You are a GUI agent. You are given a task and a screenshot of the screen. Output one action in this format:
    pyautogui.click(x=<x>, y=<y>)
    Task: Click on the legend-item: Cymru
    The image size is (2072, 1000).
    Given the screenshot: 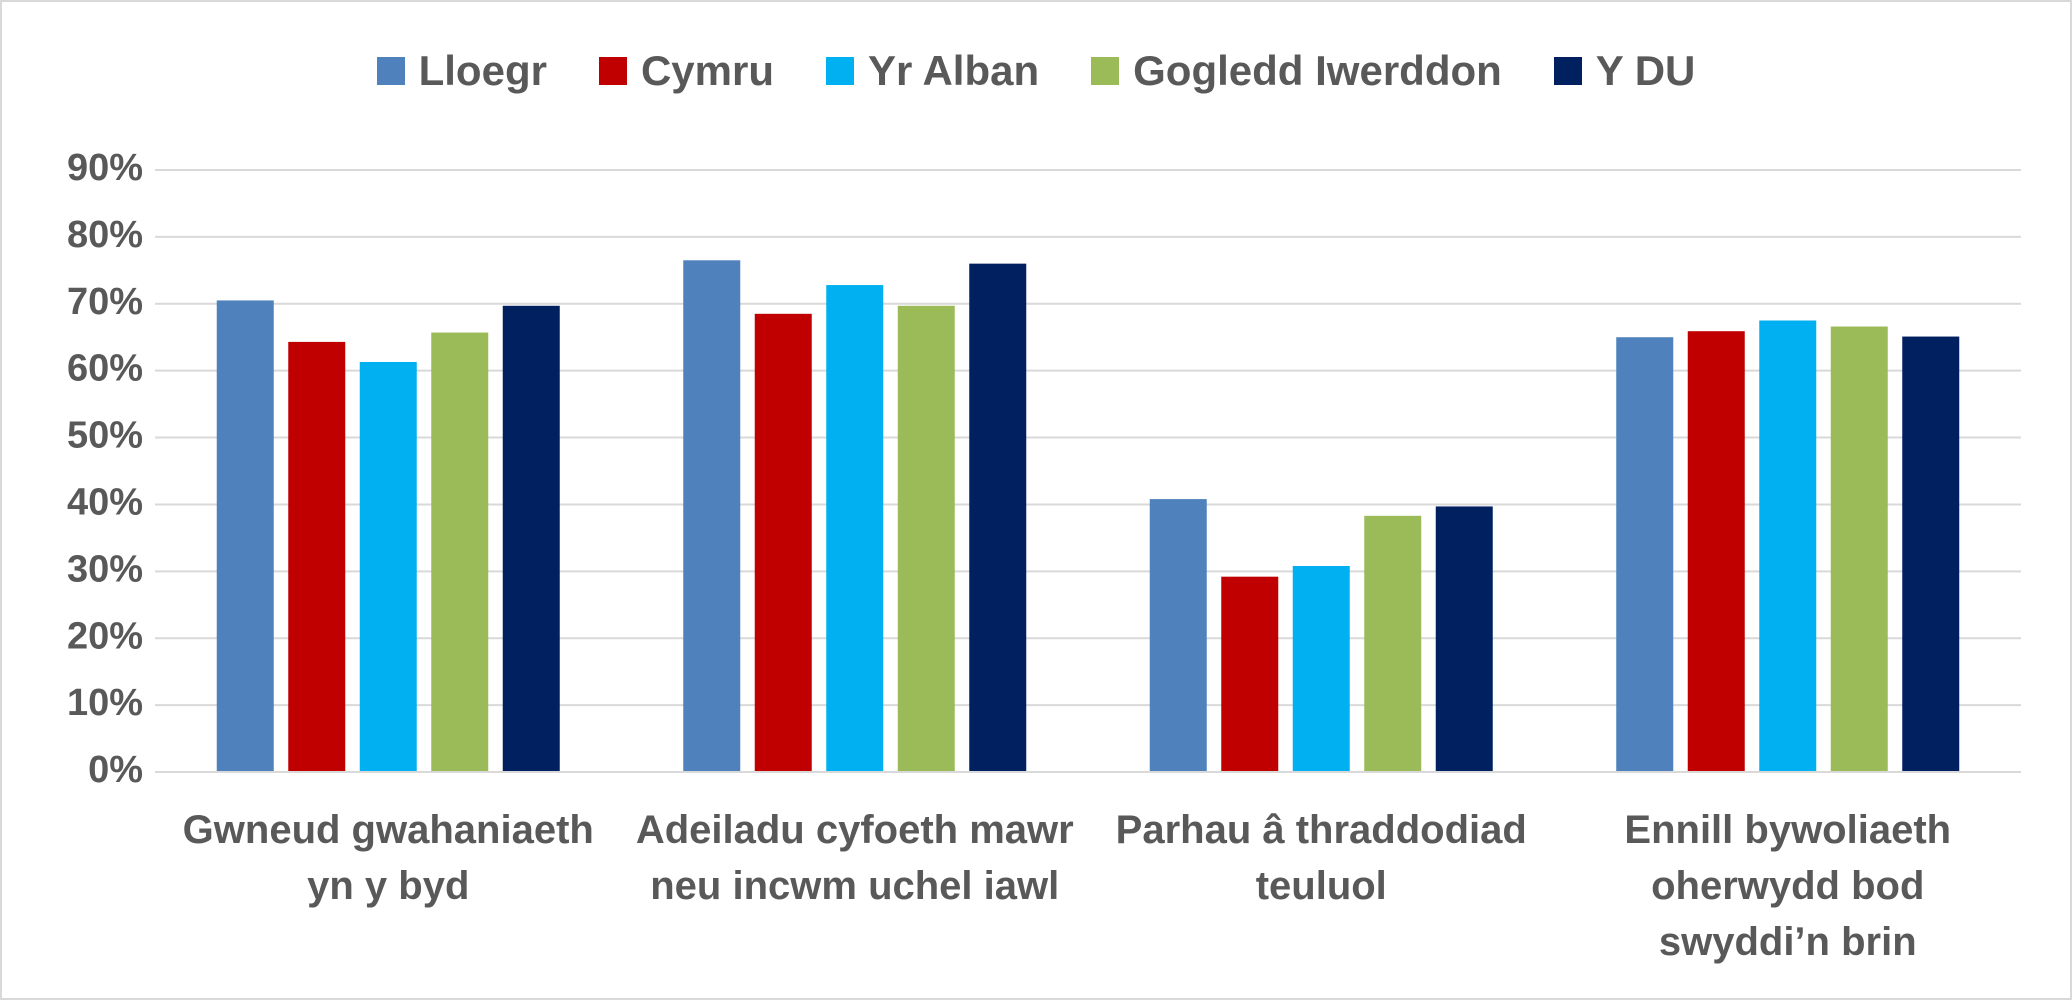 What is the action you would take?
    pyautogui.click(x=686, y=71)
    